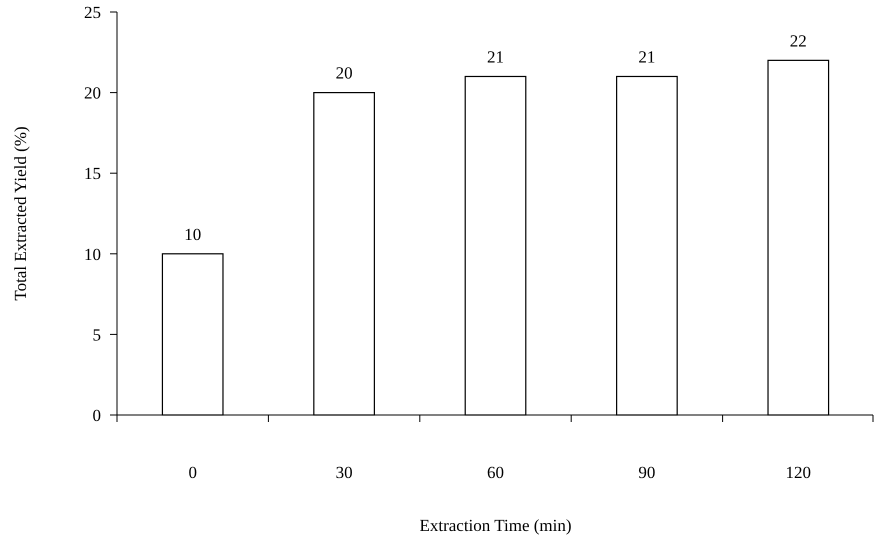 Image resolution: width=874 pixels, height=543 pixels. Describe the element at coordinates (20, 213) in the screenshot. I see `y-axis-title: Total Extracted Yield (%)` at that location.